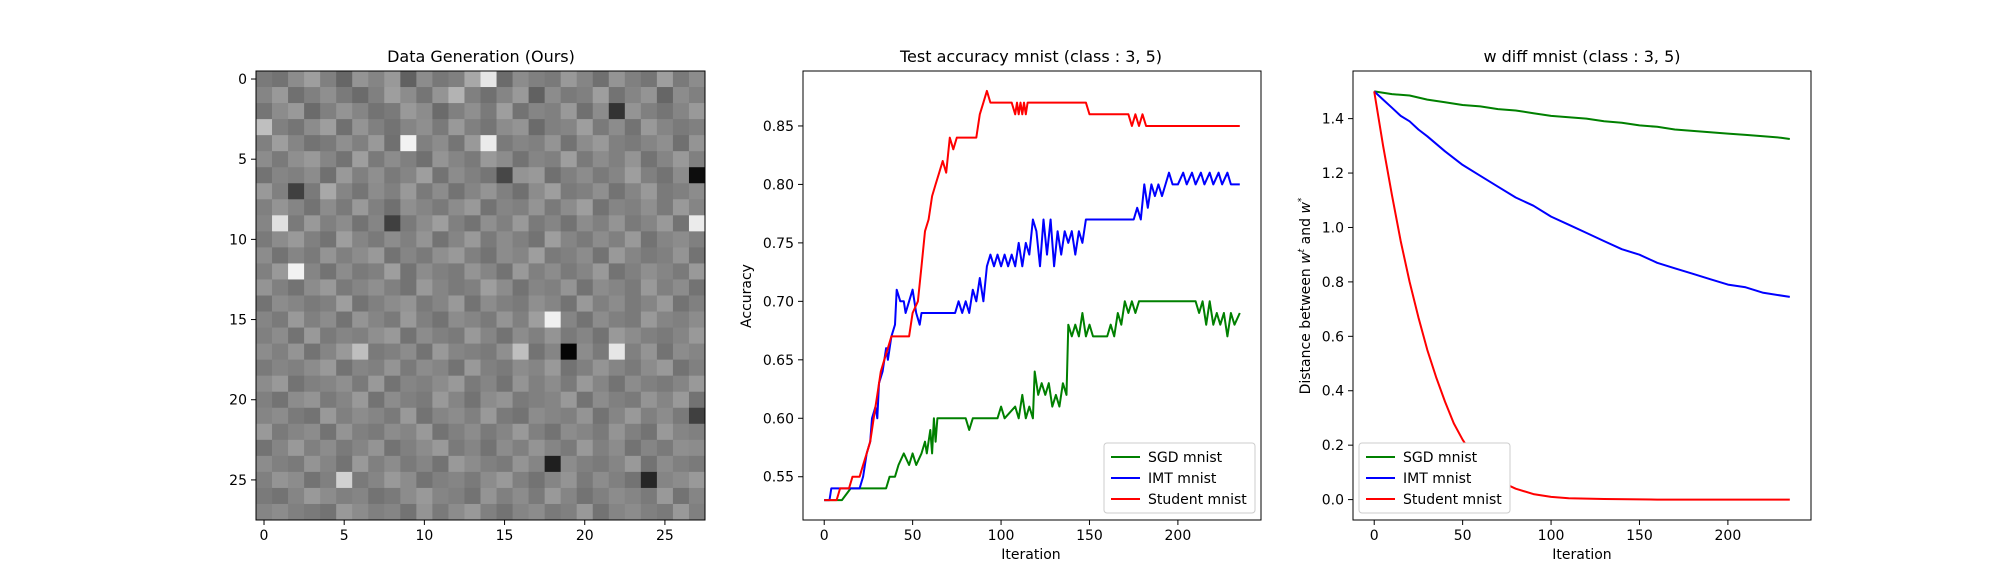 The image size is (2000, 580). I want to click on accuracy-ytick-label: 0.60, so click(778, 419).